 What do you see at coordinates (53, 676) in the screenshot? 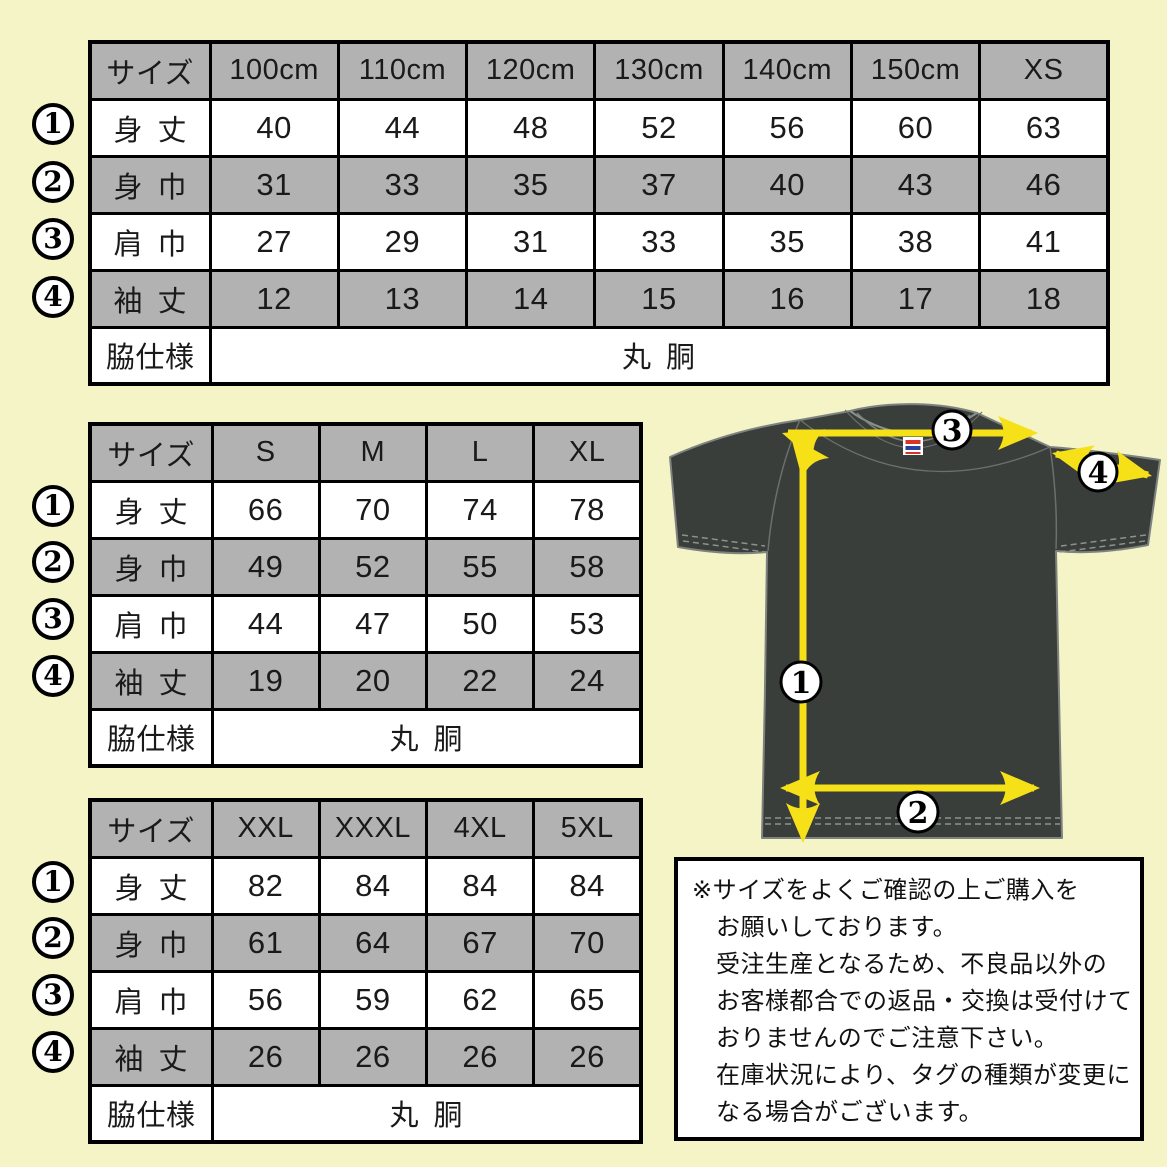
I see `circled-4-marker: 4` at bounding box center [53, 676].